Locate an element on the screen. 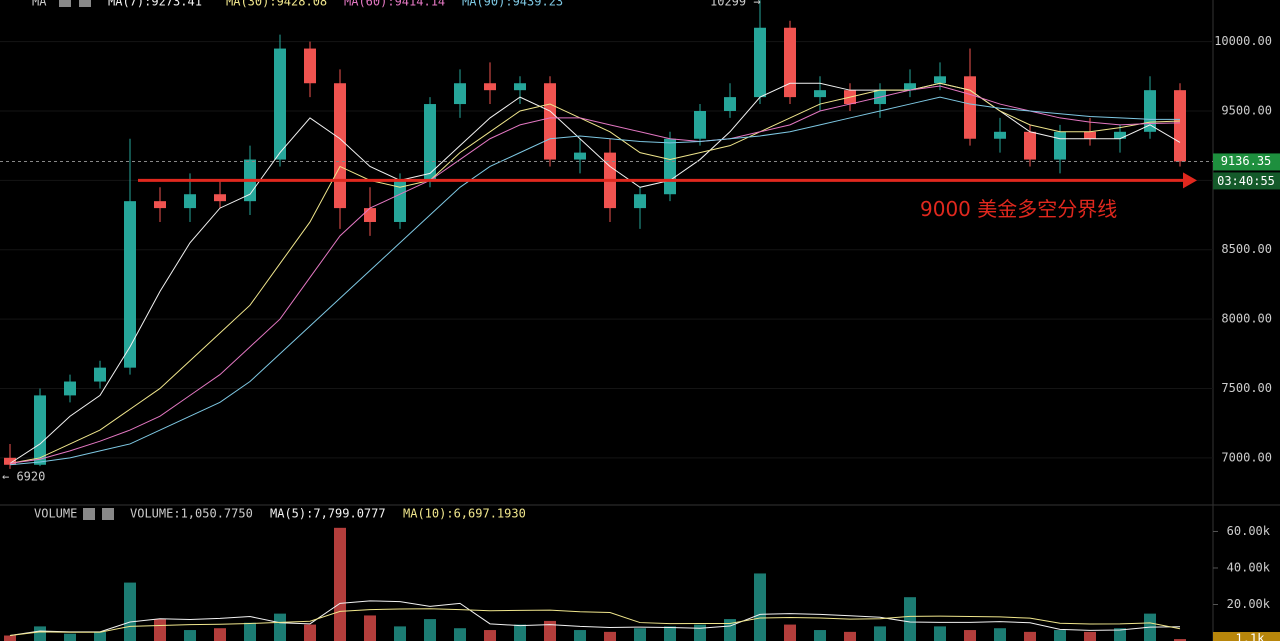 The width and height of the screenshot is (1280, 641). price-tag-label: 9136.35 is located at coordinates (1246, 161).